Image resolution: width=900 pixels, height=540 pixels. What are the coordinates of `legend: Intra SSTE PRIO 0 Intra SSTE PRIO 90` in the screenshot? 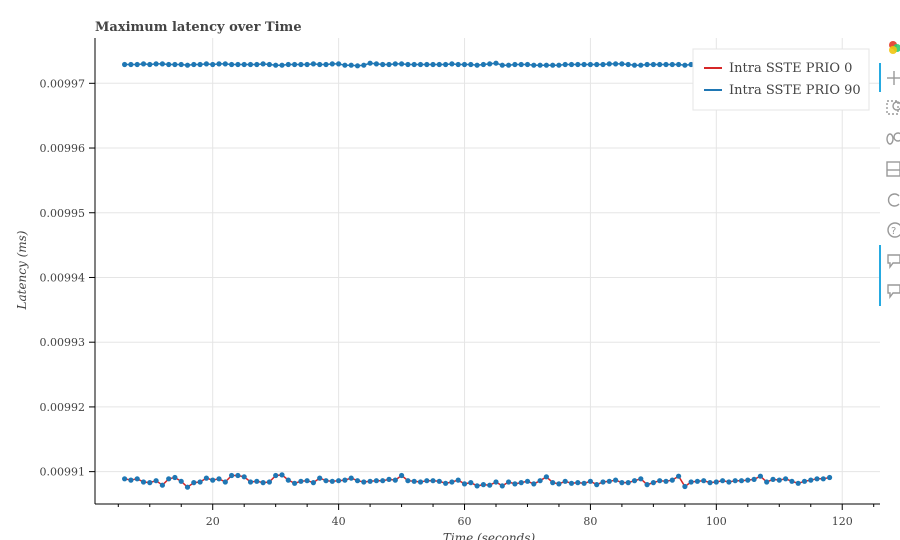 It's located at (781, 79).